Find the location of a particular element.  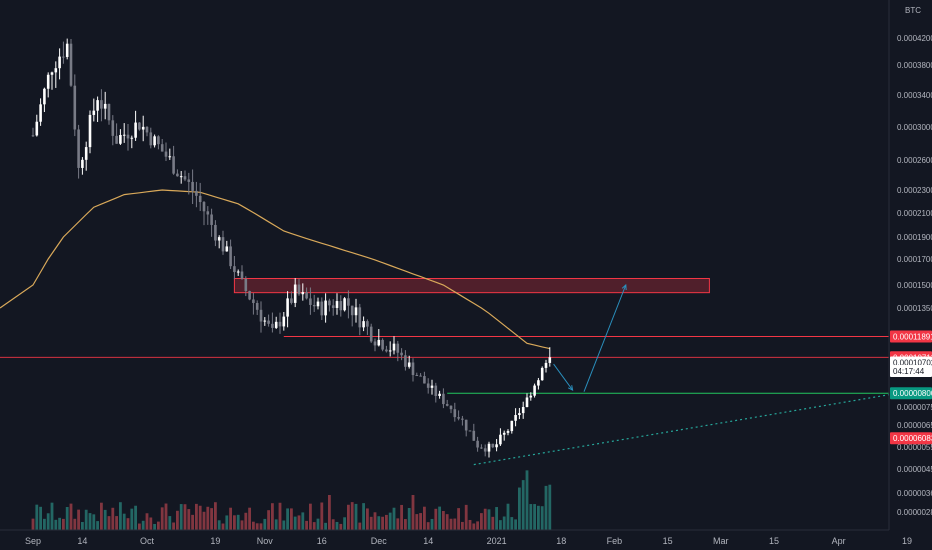

x-tick-label: Apr is located at coordinates (839, 541).